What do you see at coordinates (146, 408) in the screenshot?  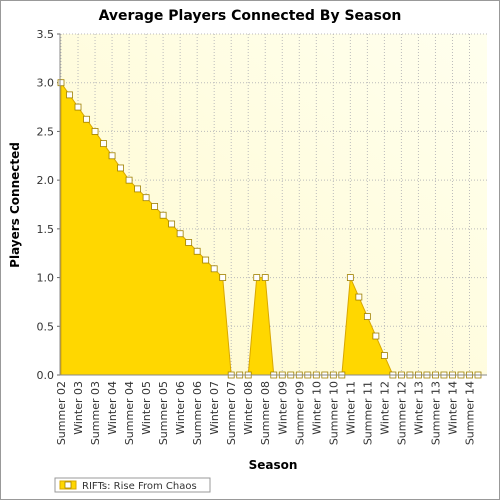 I see `x-tick-label: Winter 05` at bounding box center [146, 408].